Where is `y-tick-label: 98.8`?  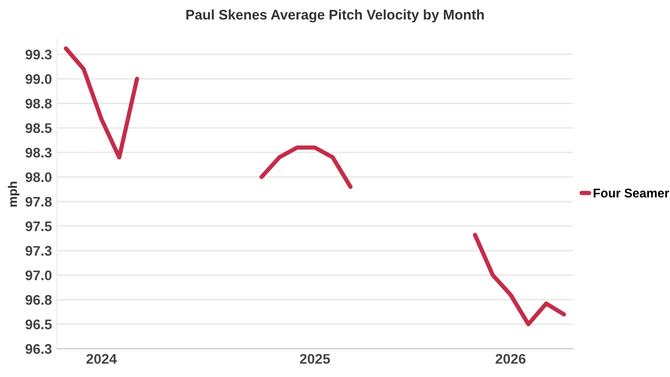 y-tick-label: 98.8 is located at coordinates (39, 103).